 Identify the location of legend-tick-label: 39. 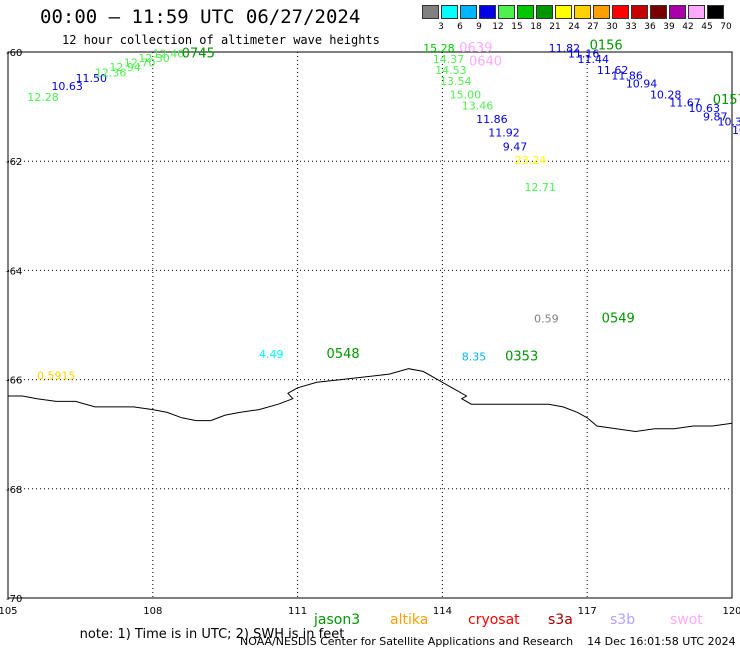
(669, 27).